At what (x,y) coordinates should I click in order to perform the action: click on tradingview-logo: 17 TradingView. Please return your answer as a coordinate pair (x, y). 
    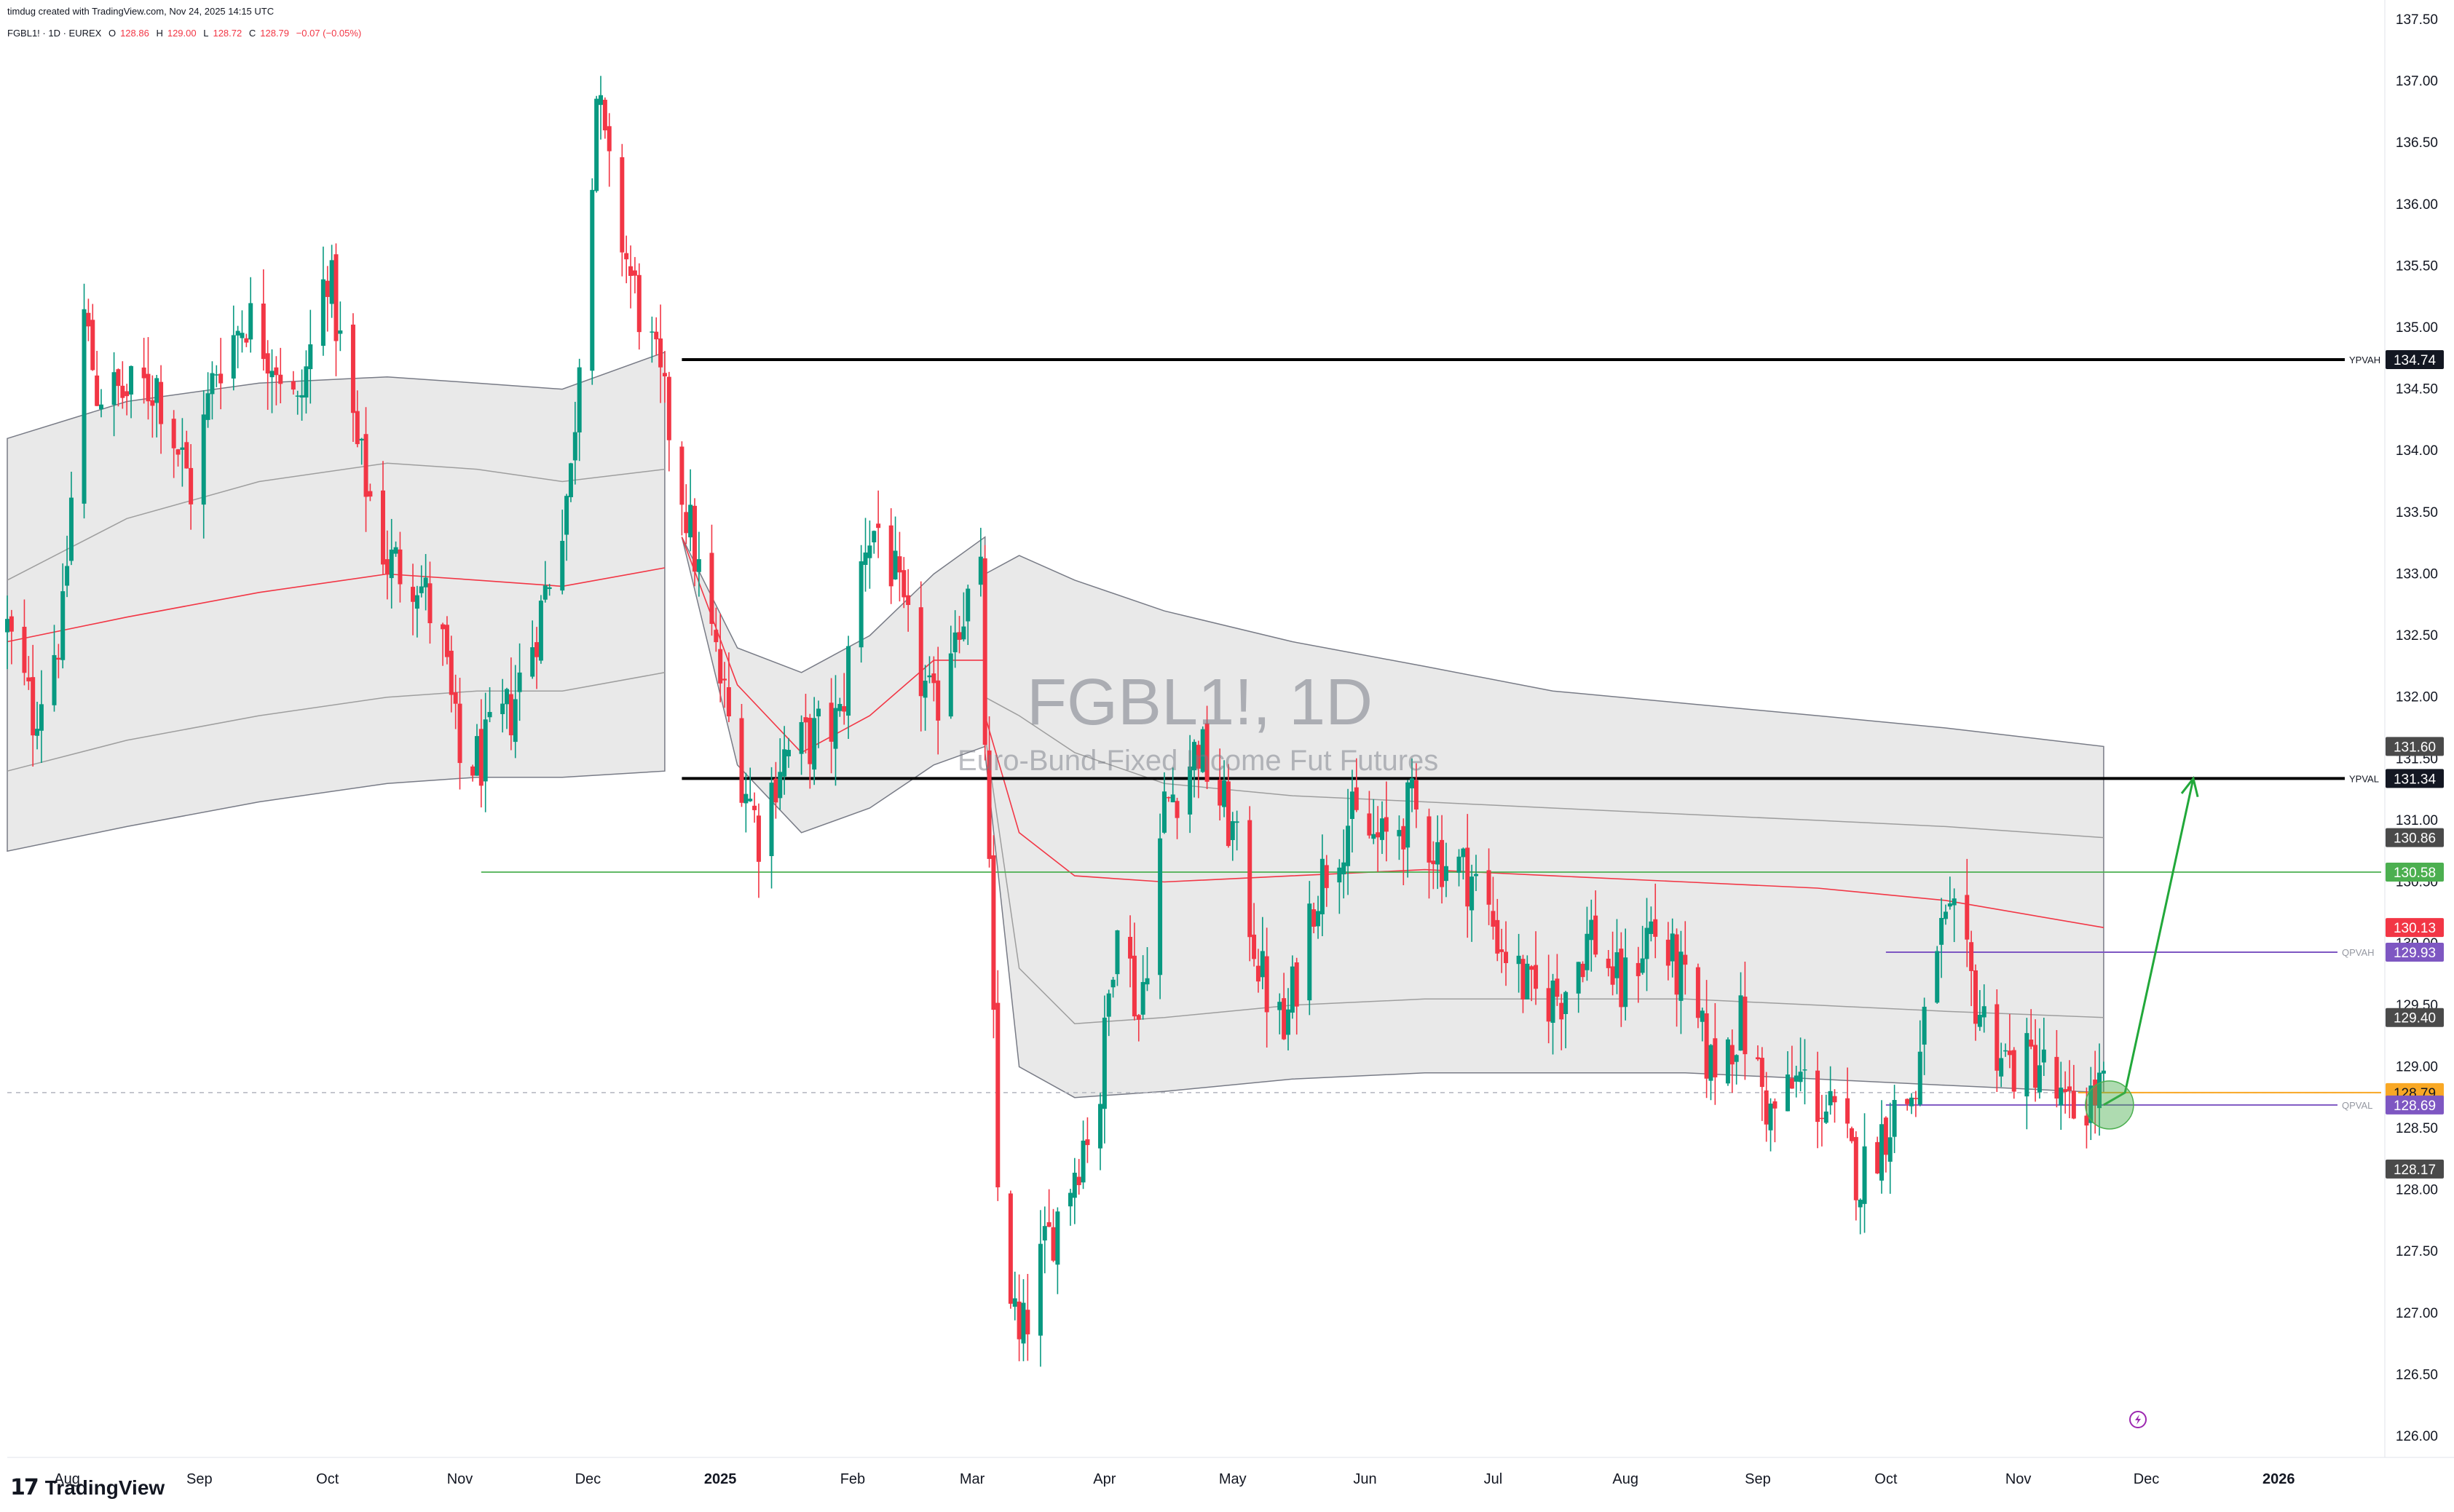
    Looking at the image, I should click on (87, 1487).